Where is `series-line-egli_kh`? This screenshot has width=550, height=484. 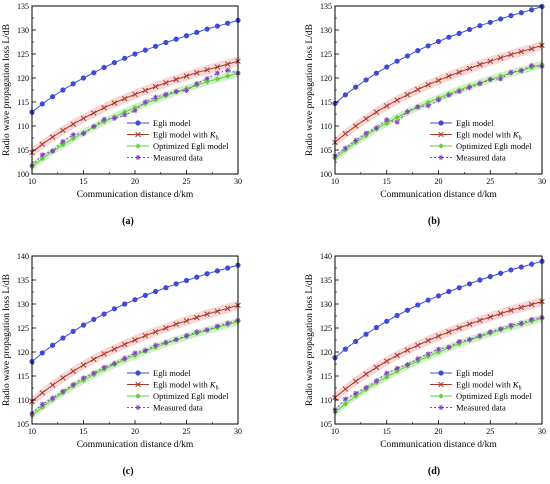 series-line-egli_kh is located at coordinates (438, 93).